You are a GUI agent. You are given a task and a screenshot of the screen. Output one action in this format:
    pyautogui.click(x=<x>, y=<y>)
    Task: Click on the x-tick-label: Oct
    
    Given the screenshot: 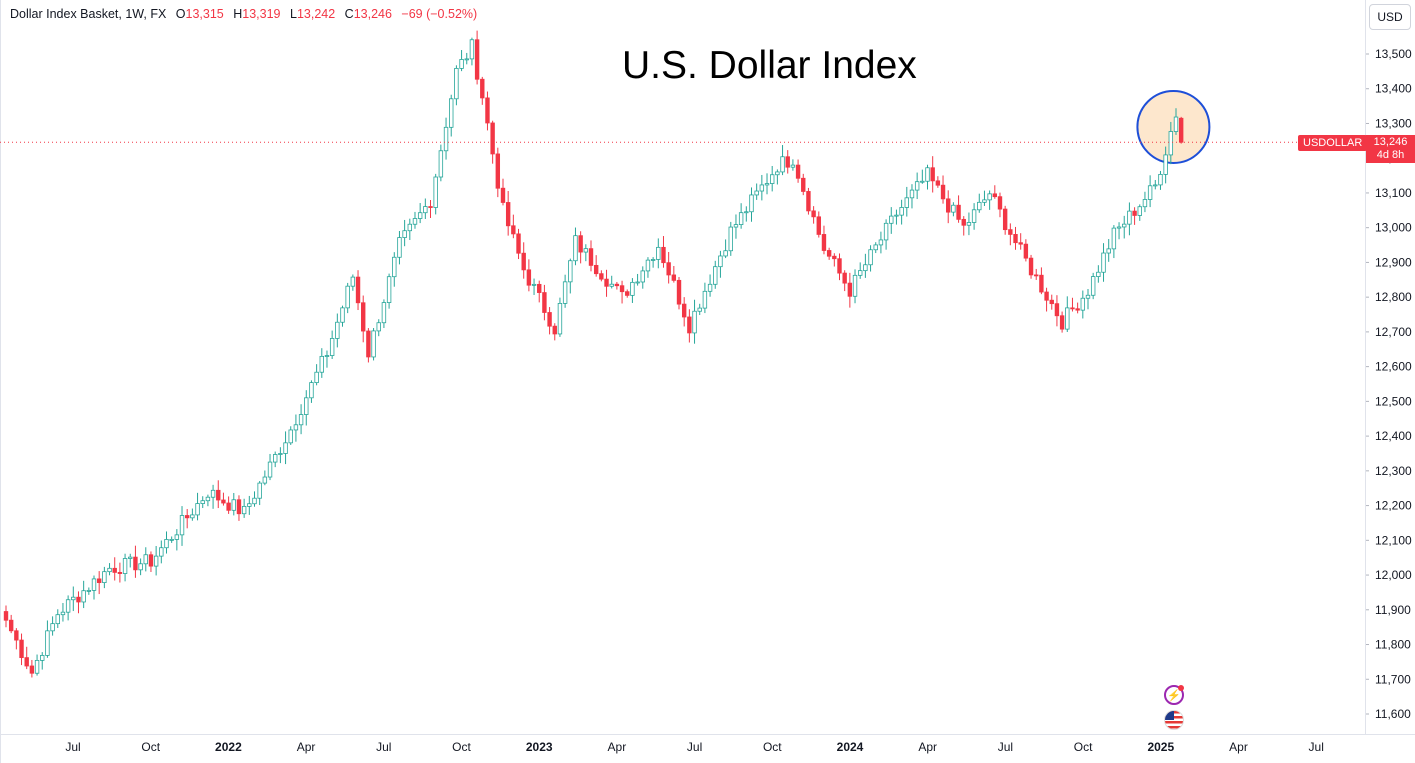 What is the action you would take?
    pyautogui.click(x=772, y=747)
    